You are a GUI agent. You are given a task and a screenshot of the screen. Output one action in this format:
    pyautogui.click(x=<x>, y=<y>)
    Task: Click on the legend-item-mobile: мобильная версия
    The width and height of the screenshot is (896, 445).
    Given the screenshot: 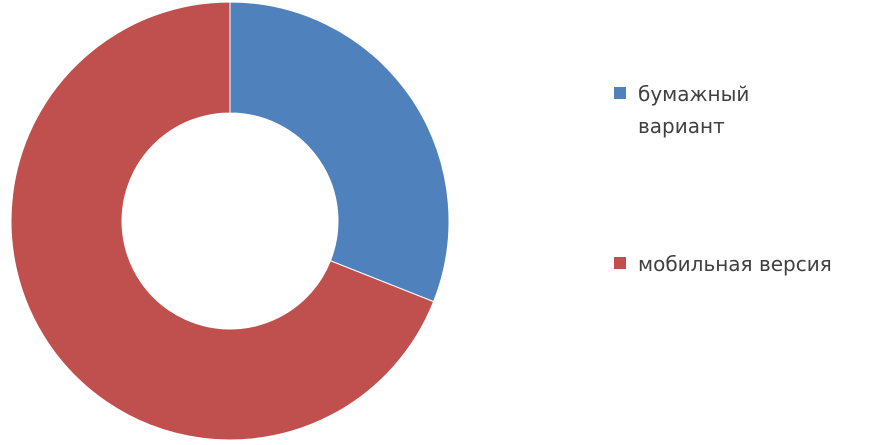 What is the action you would take?
    pyautogui.click(x=723, y=264)
    